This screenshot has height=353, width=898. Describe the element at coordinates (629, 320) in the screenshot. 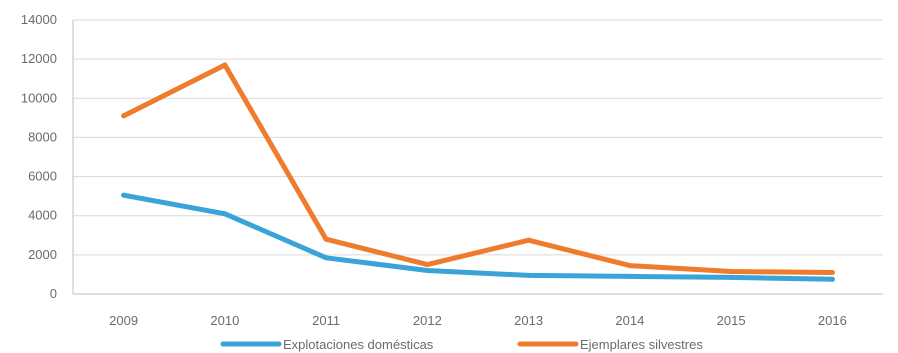

I see `x-tick-label: 2014` at that location.